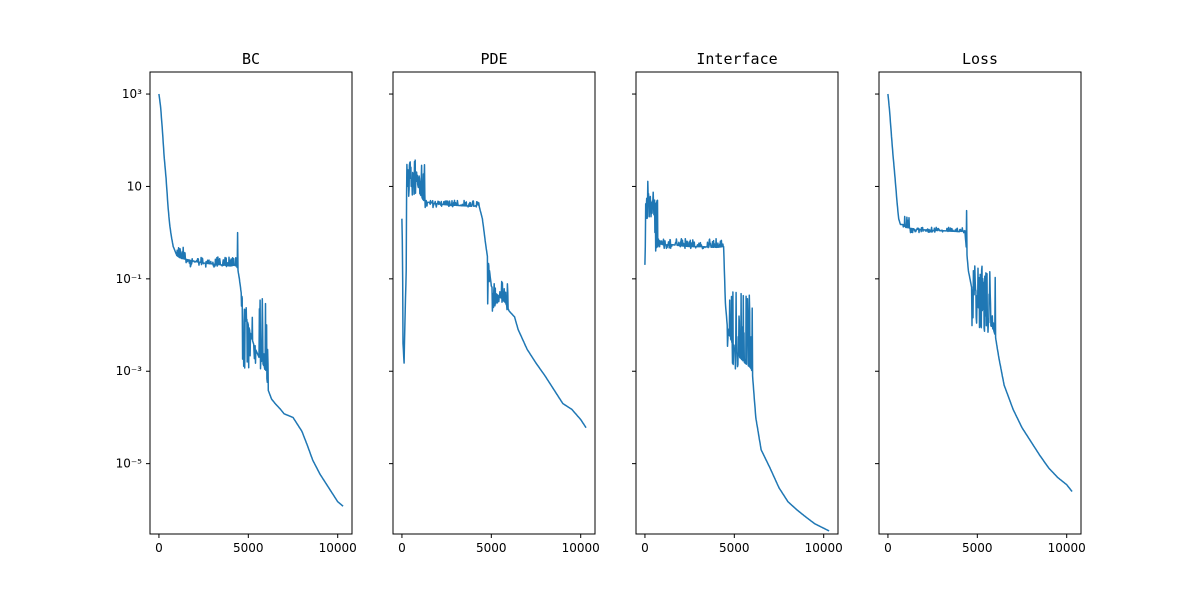  Describe the element at coordinates (736, 59) in the screenshot. I see `panel-title: Interface` at that location.